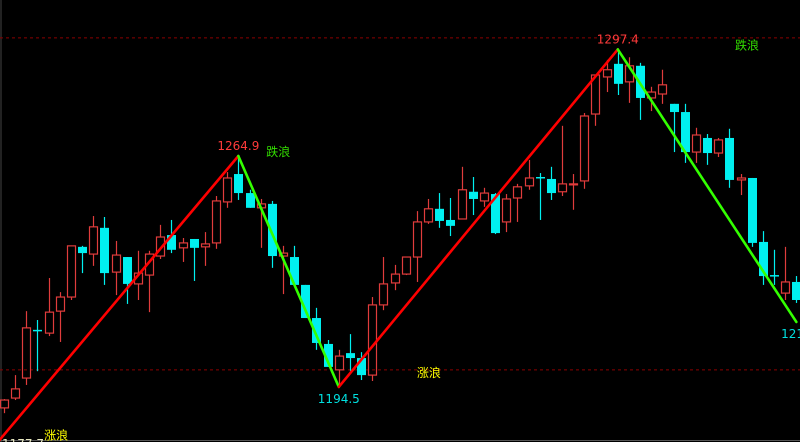 The height and width of the screenshot is (442, 800). What do you see at coordinates (23, 439) in the screenshot?
I see `annotation-label: 1177.7` at bounding box center [23, 439].